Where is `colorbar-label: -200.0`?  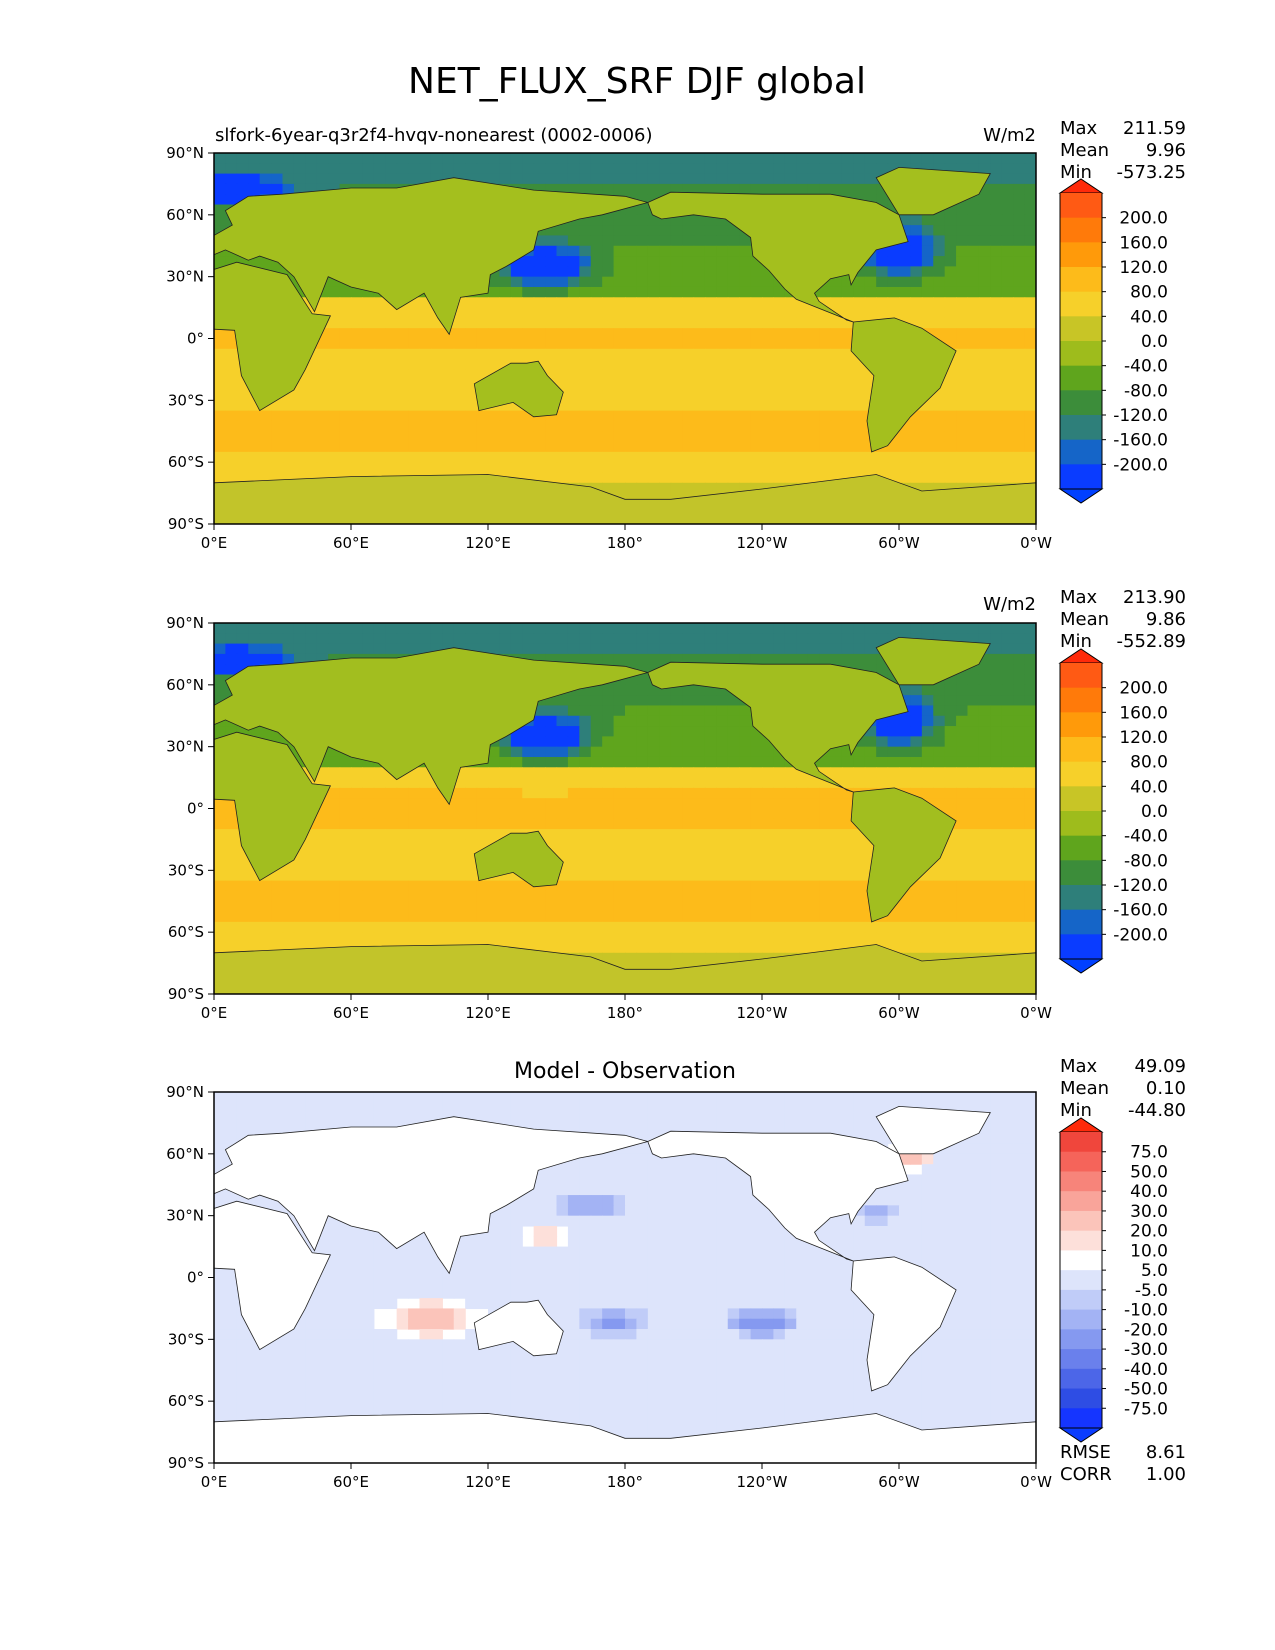
colorbar-label: -200.0 is located at coordinates (1140, 465).